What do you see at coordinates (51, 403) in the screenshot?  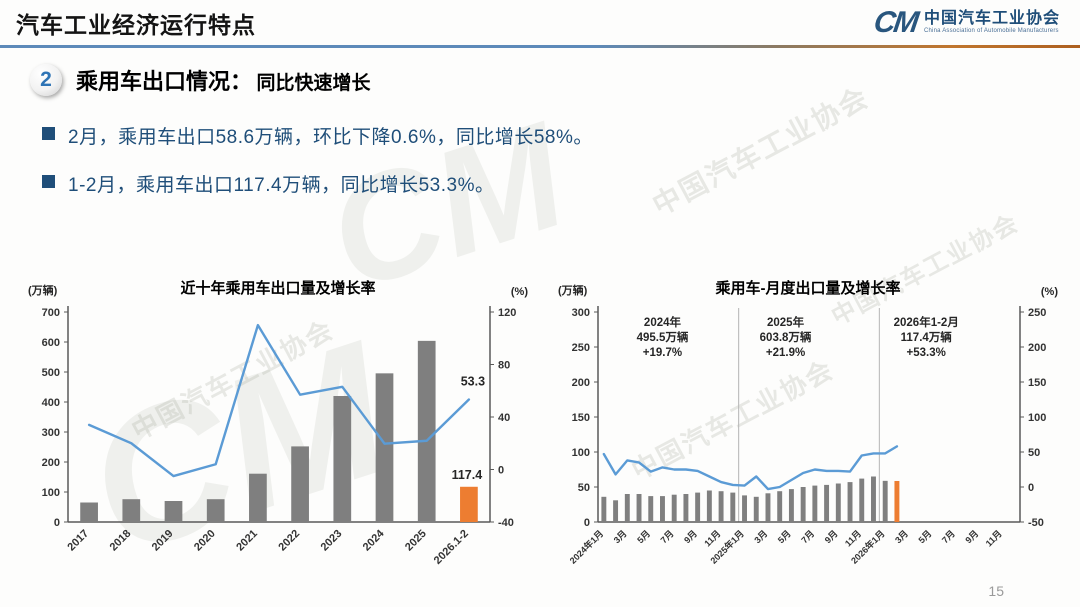 I see `svg-text: 400` at bounding box center [51, 403].